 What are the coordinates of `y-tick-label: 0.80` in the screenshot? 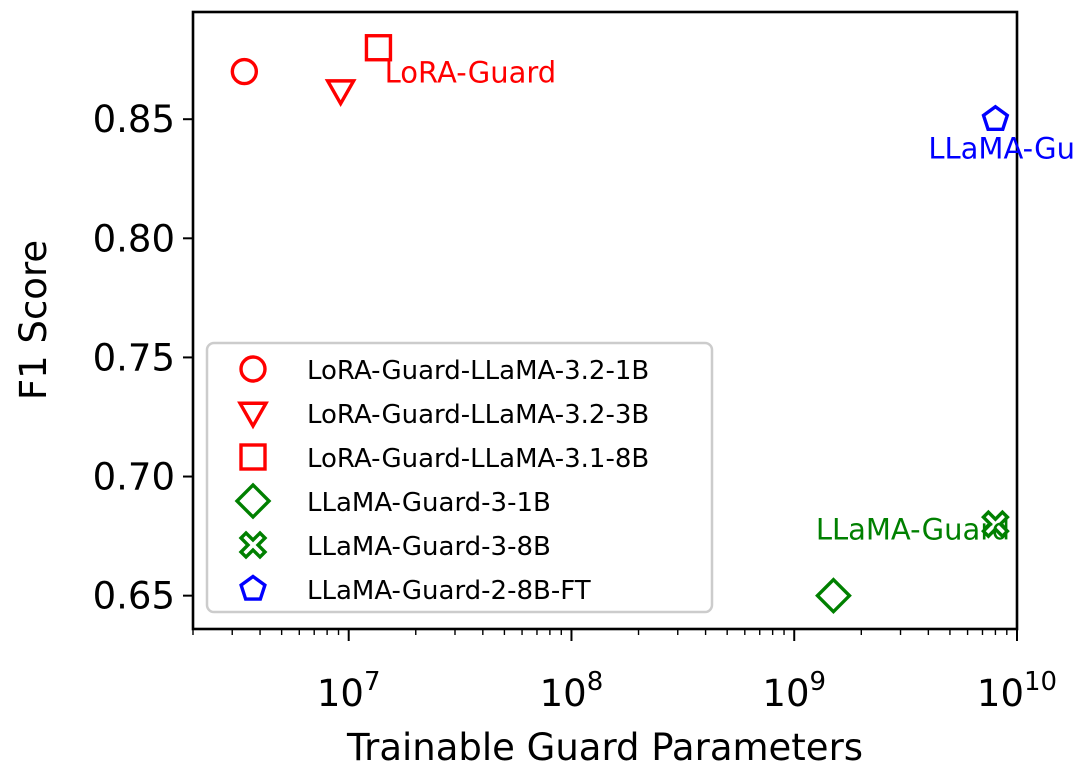 It's located at (134, 238).